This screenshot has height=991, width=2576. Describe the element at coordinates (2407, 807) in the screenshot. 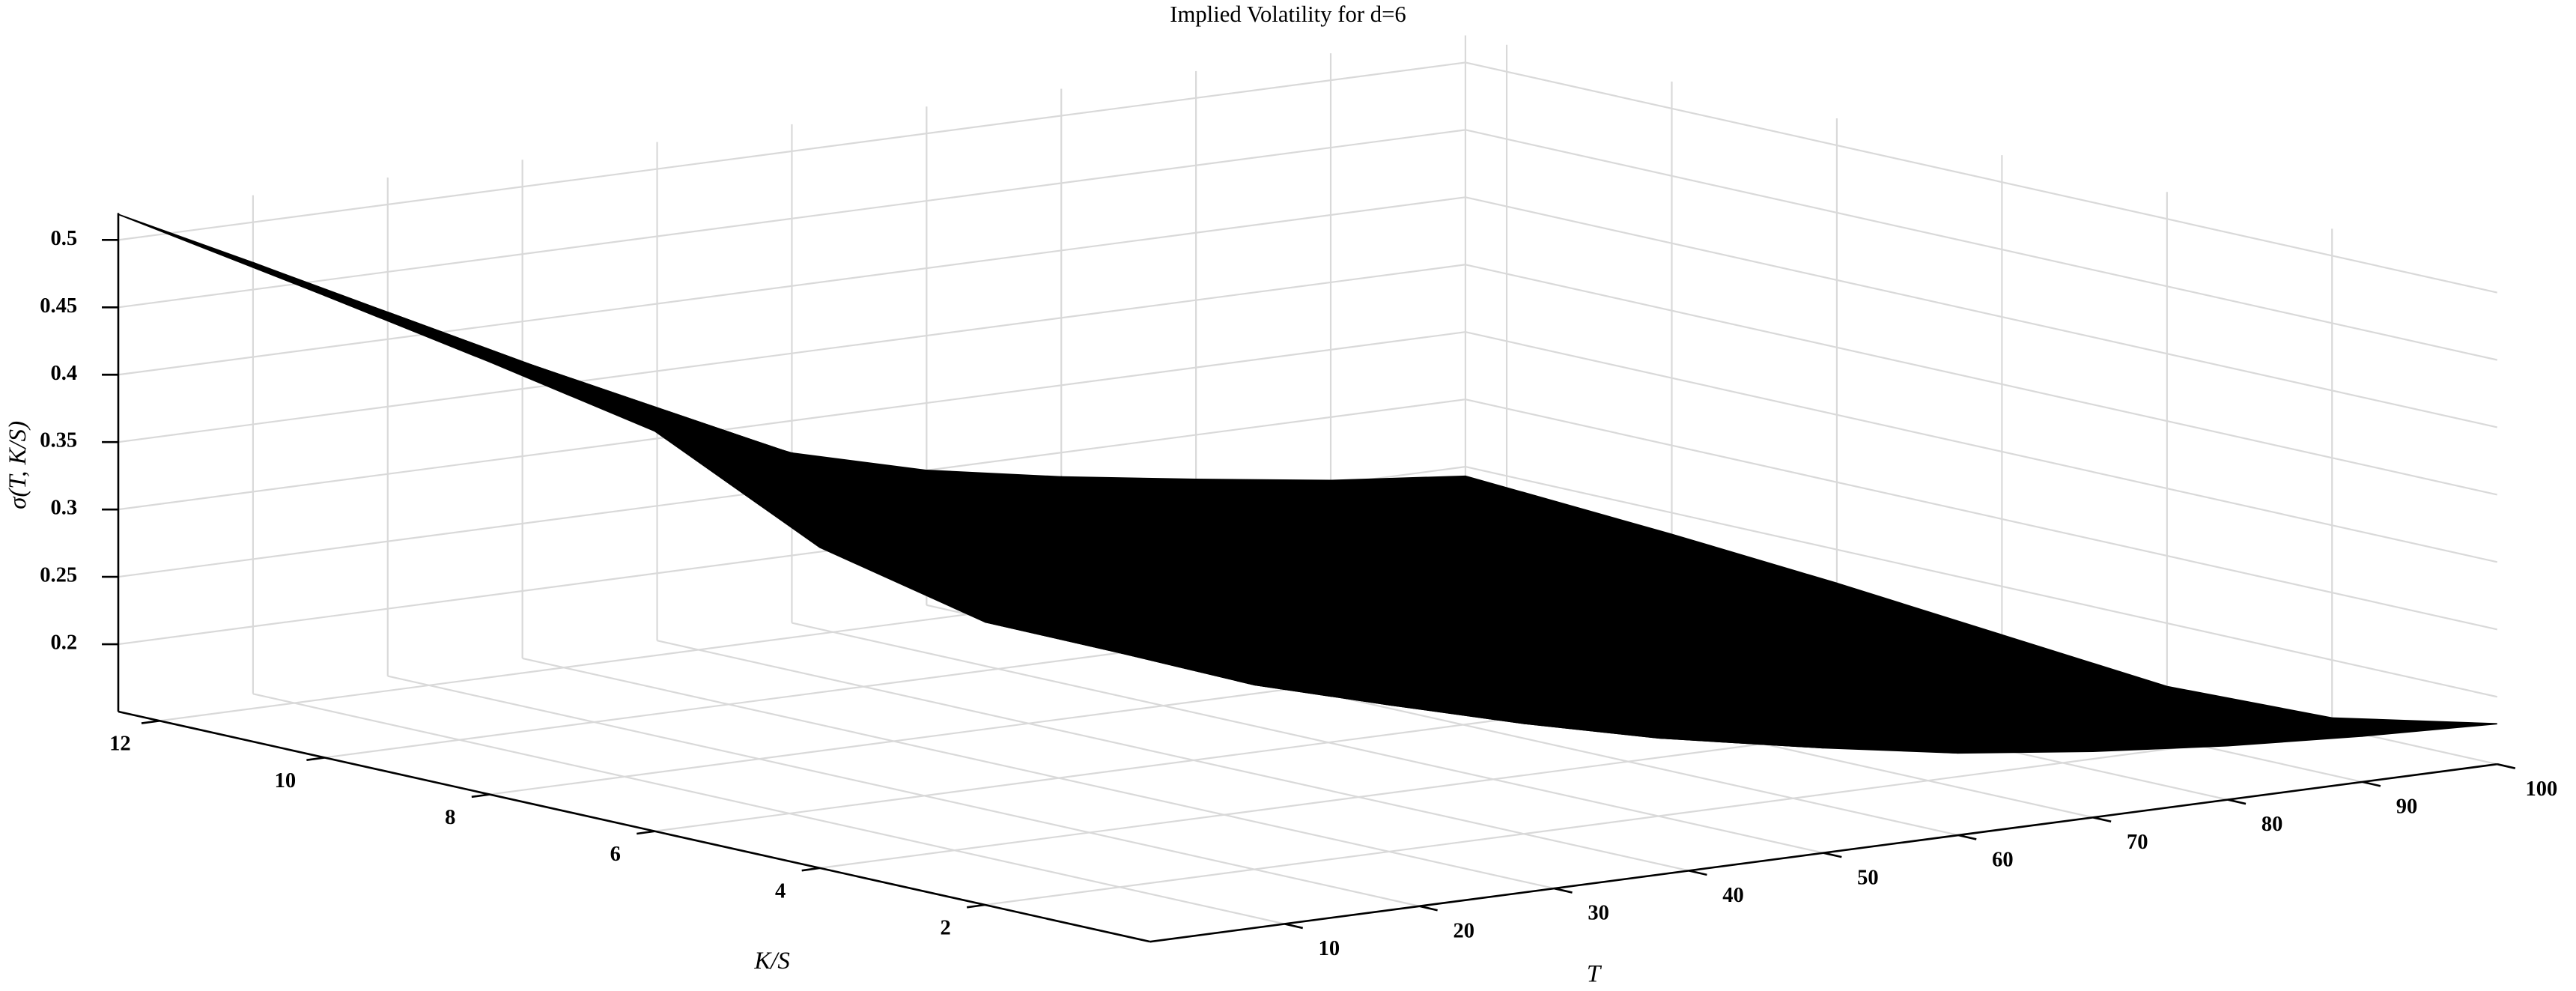

I see `x-tick-label: 90` at that location.